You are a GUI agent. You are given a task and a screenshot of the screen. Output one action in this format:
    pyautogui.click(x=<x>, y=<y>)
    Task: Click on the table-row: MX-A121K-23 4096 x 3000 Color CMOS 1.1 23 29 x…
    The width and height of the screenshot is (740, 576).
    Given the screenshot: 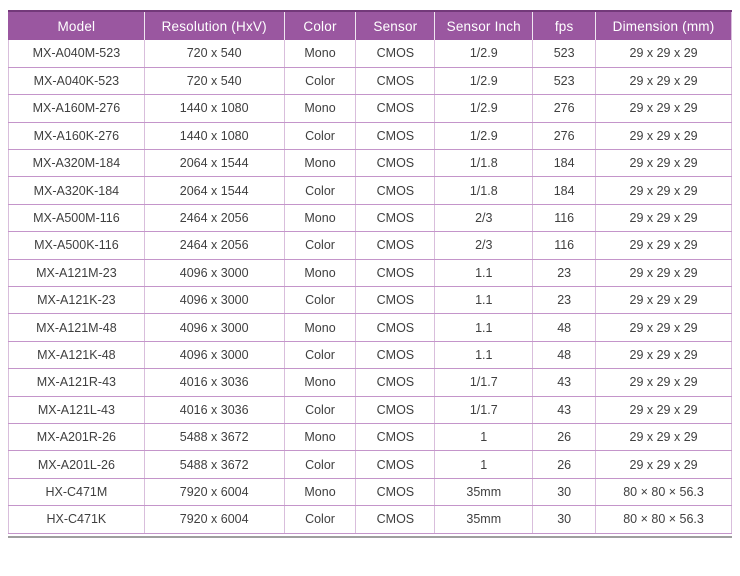 What is the action you would take?
    pyautogui.click(x=370, y=300)
    